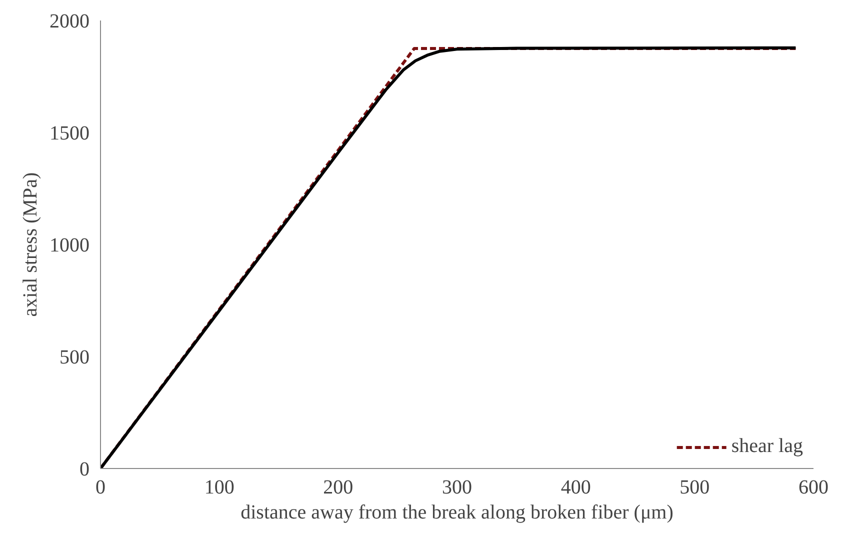  Describe the element at coordinates (767, 446) in the screenshot. I see `legend-label: shear lag` at that location.